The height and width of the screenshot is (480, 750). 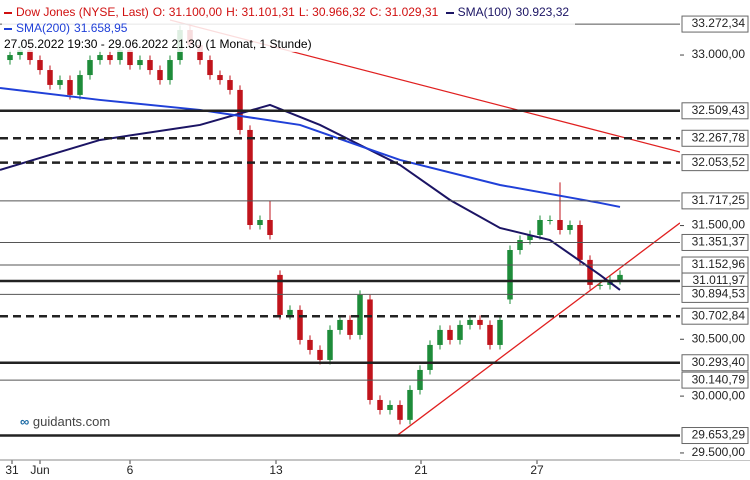 I want to click on level-label: 30.140,79, so click(x=719, y=379).